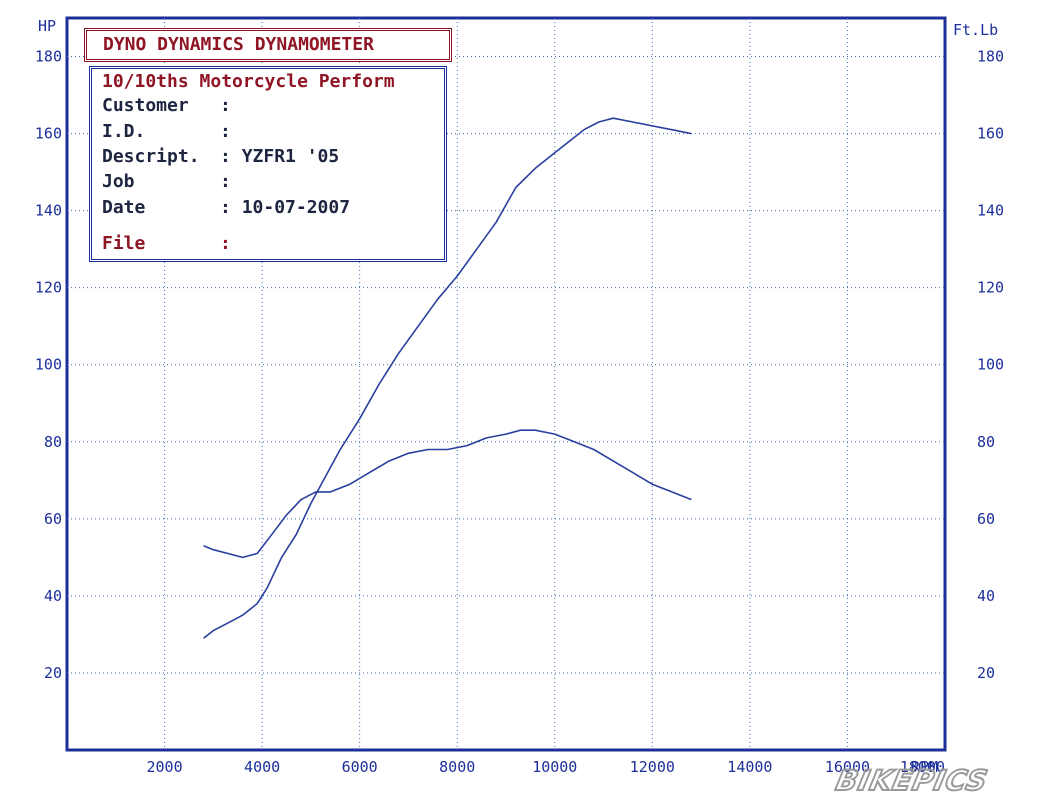 The height and width of the screenshot is (803, 1049). What do you see at coordinates (248, 81) in the screenshot?
I see `info-header: 10/10ths Motorcycle Perform` at bounding box center [248, 81].